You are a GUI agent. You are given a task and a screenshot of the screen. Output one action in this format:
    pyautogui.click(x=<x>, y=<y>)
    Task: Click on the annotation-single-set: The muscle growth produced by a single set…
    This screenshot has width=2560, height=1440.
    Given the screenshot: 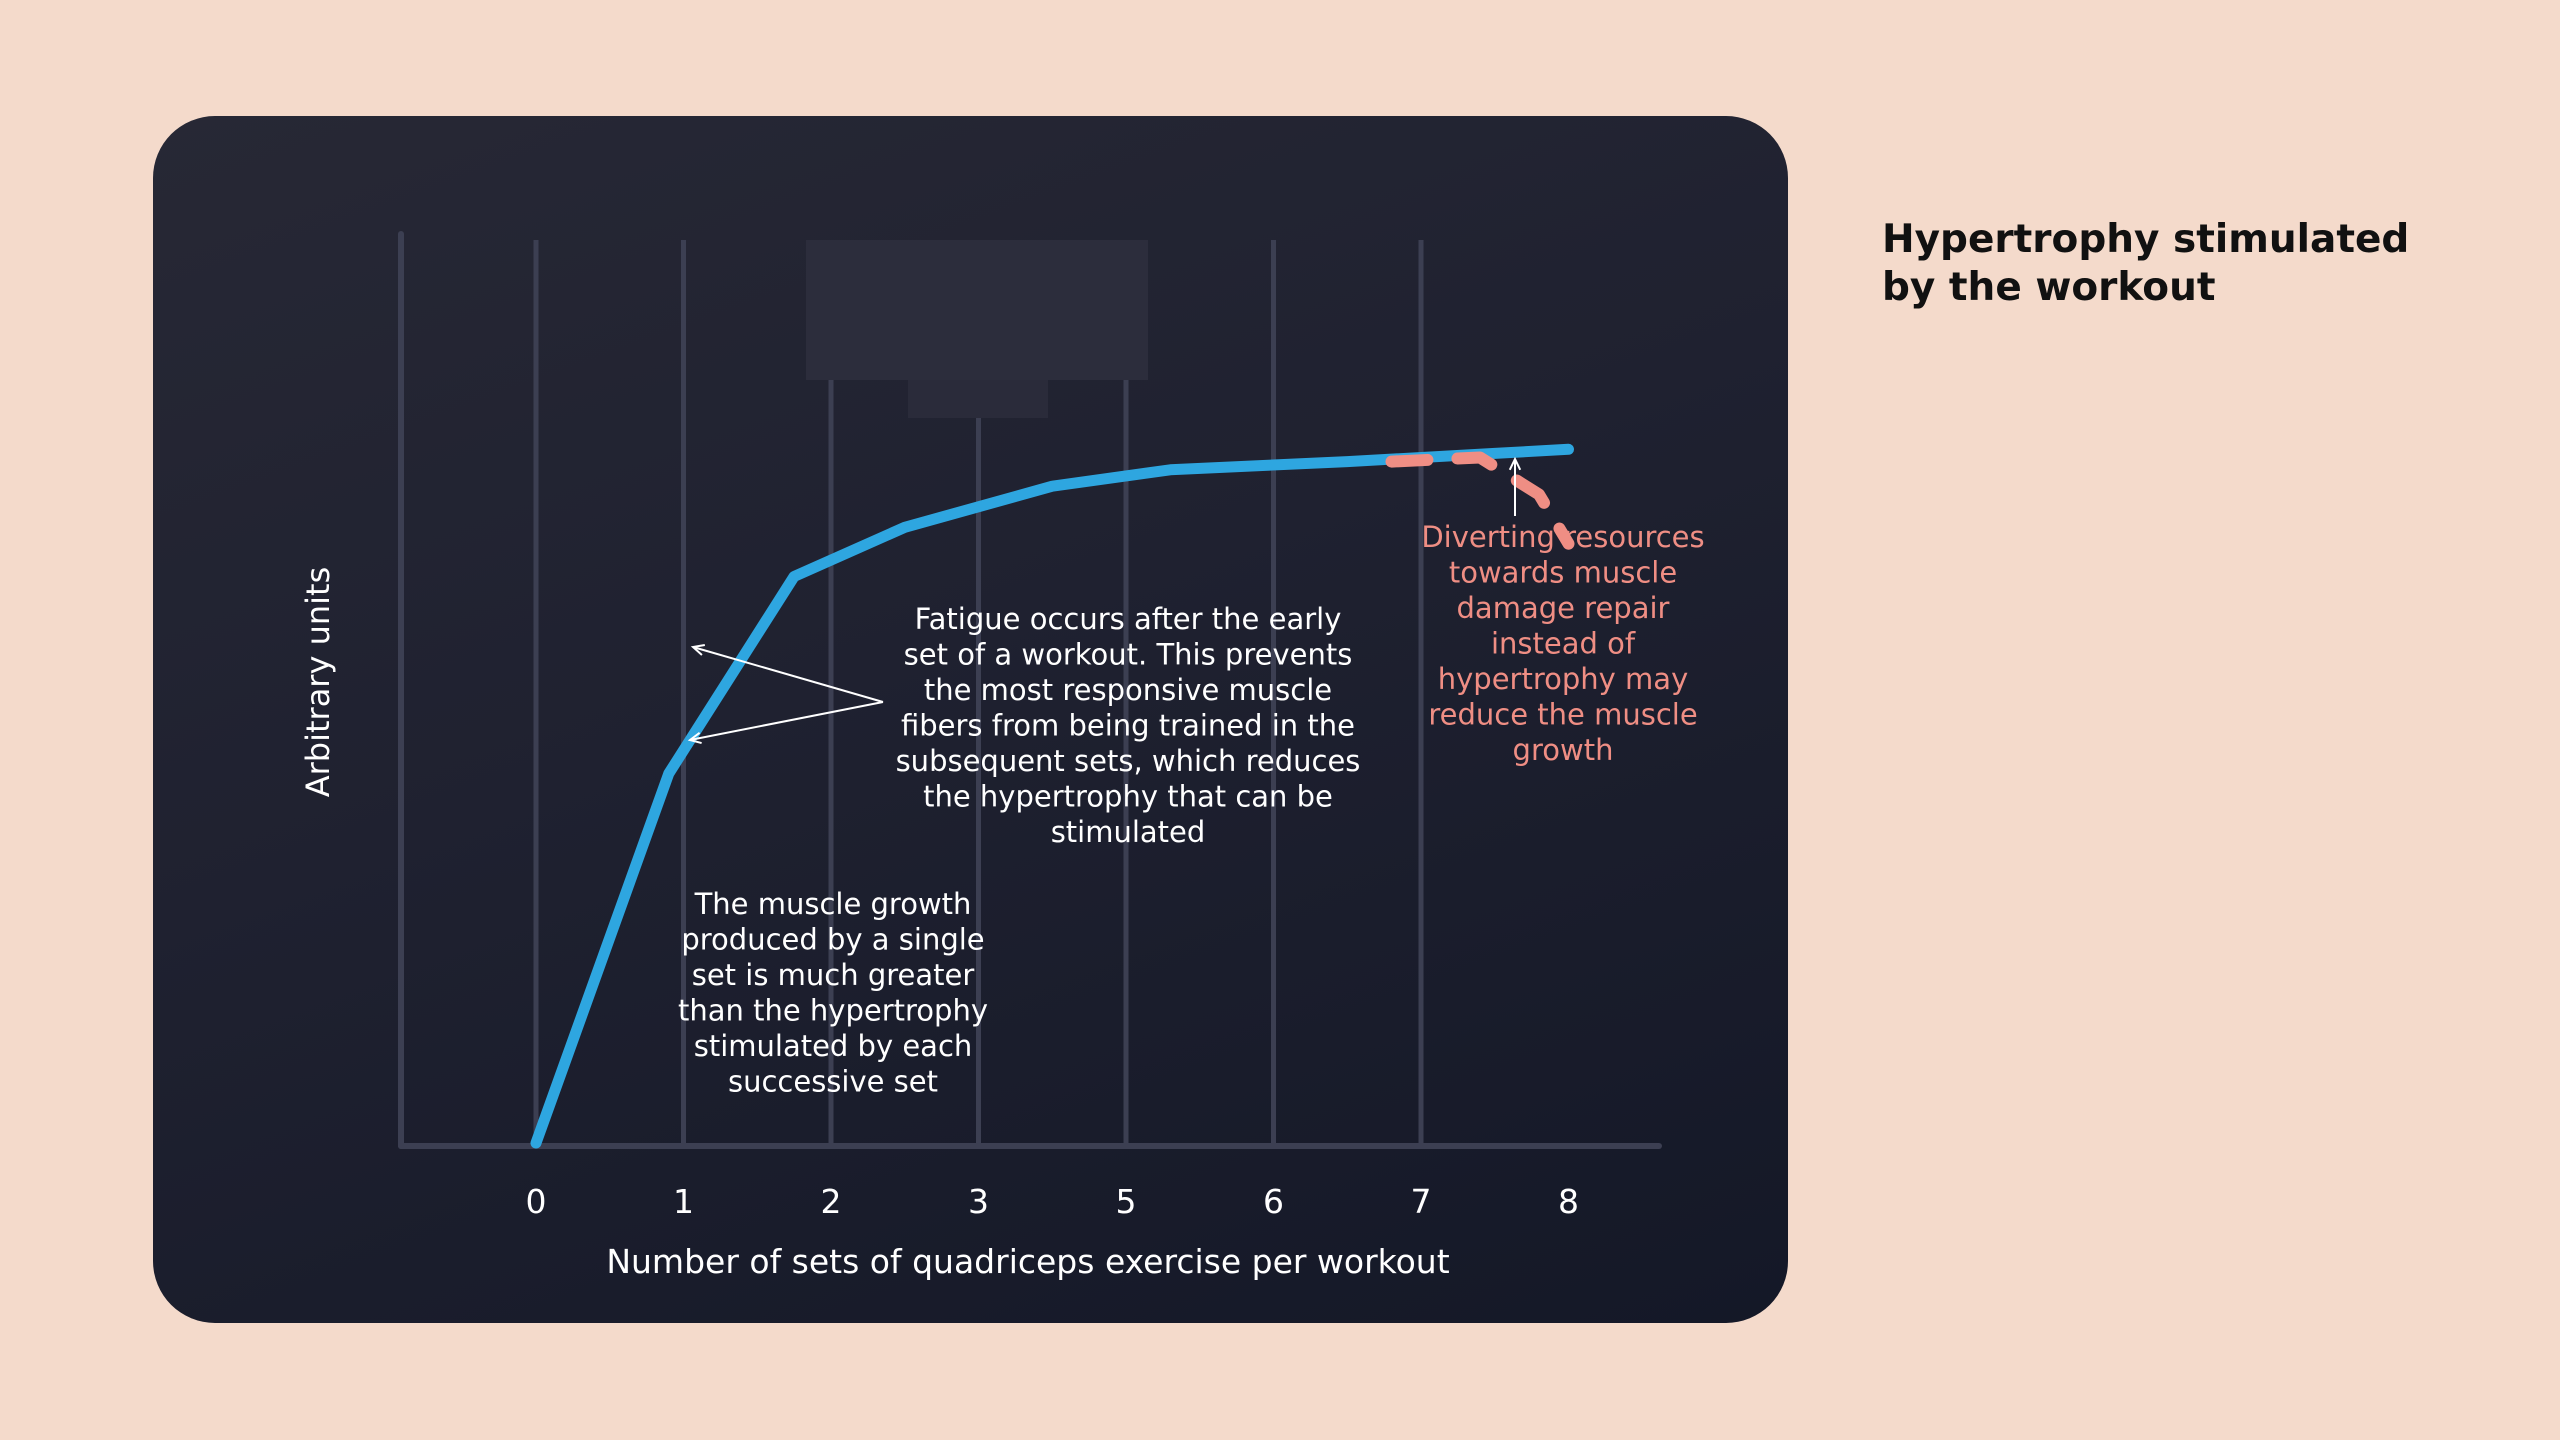 What is the action you would take?
    pyautogui.click(x=833, y=993)
    